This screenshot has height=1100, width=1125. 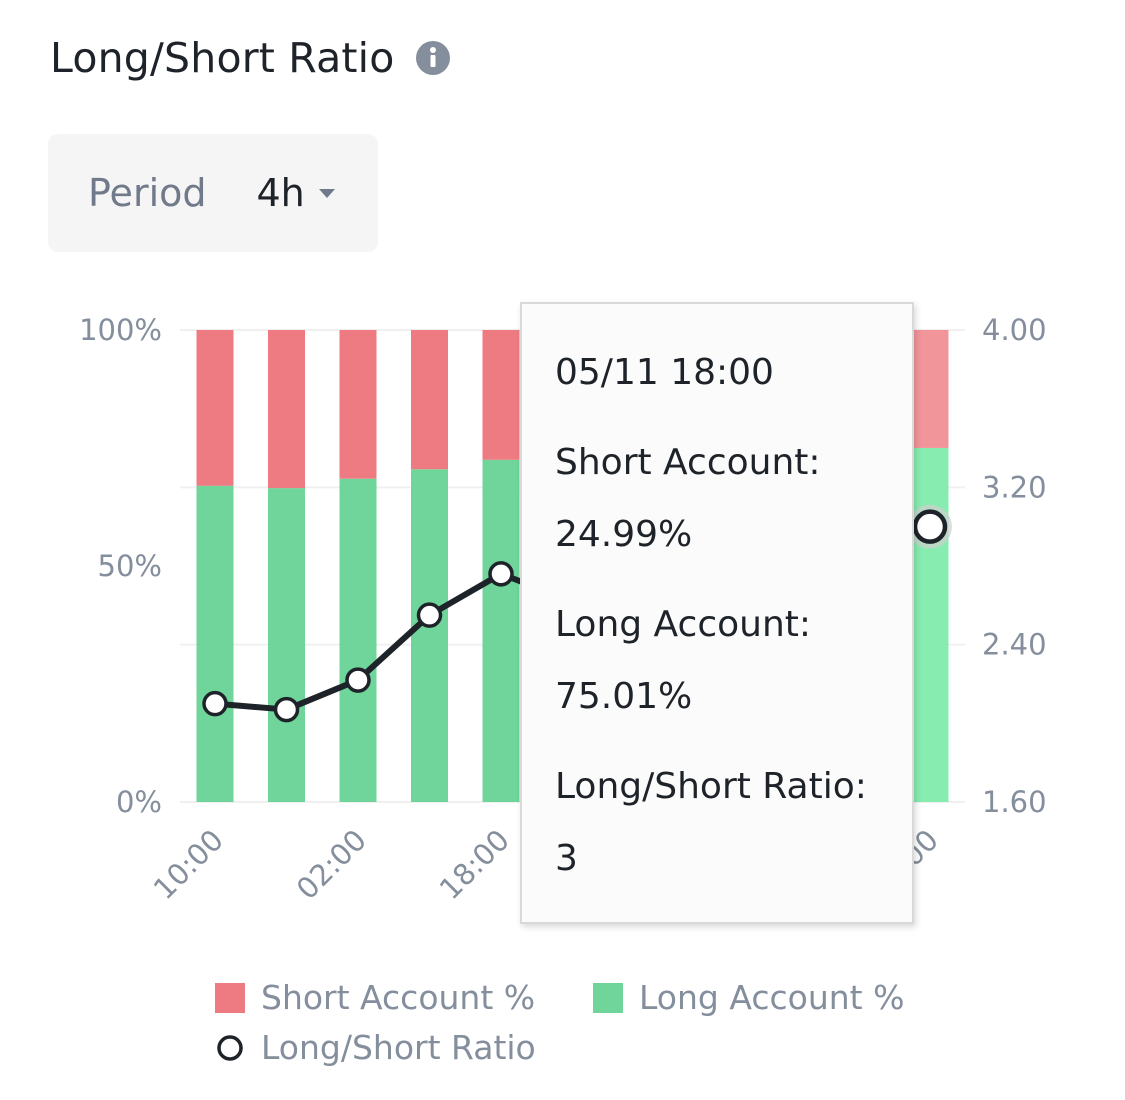 What do you see at coordinates (280, 193) in the screenshot?
I see `period-value: 4h` at bounding box center [280, 193].